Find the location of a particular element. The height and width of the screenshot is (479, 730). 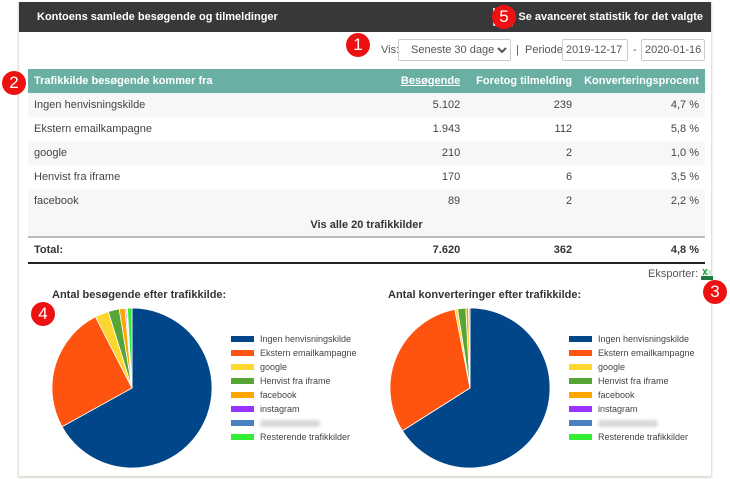

visitors-pie-chart is located at coordinates (132, 388).